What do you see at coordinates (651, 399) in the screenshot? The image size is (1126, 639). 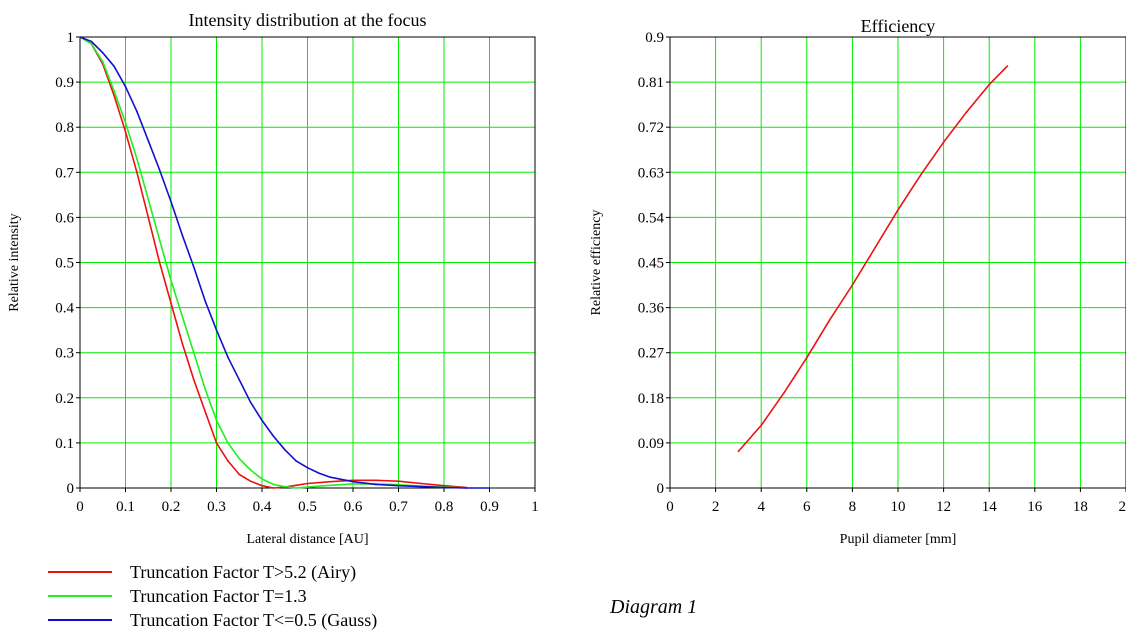 I see `chart2-y-tick-label: 0.18` at bounding box center [651, 399].